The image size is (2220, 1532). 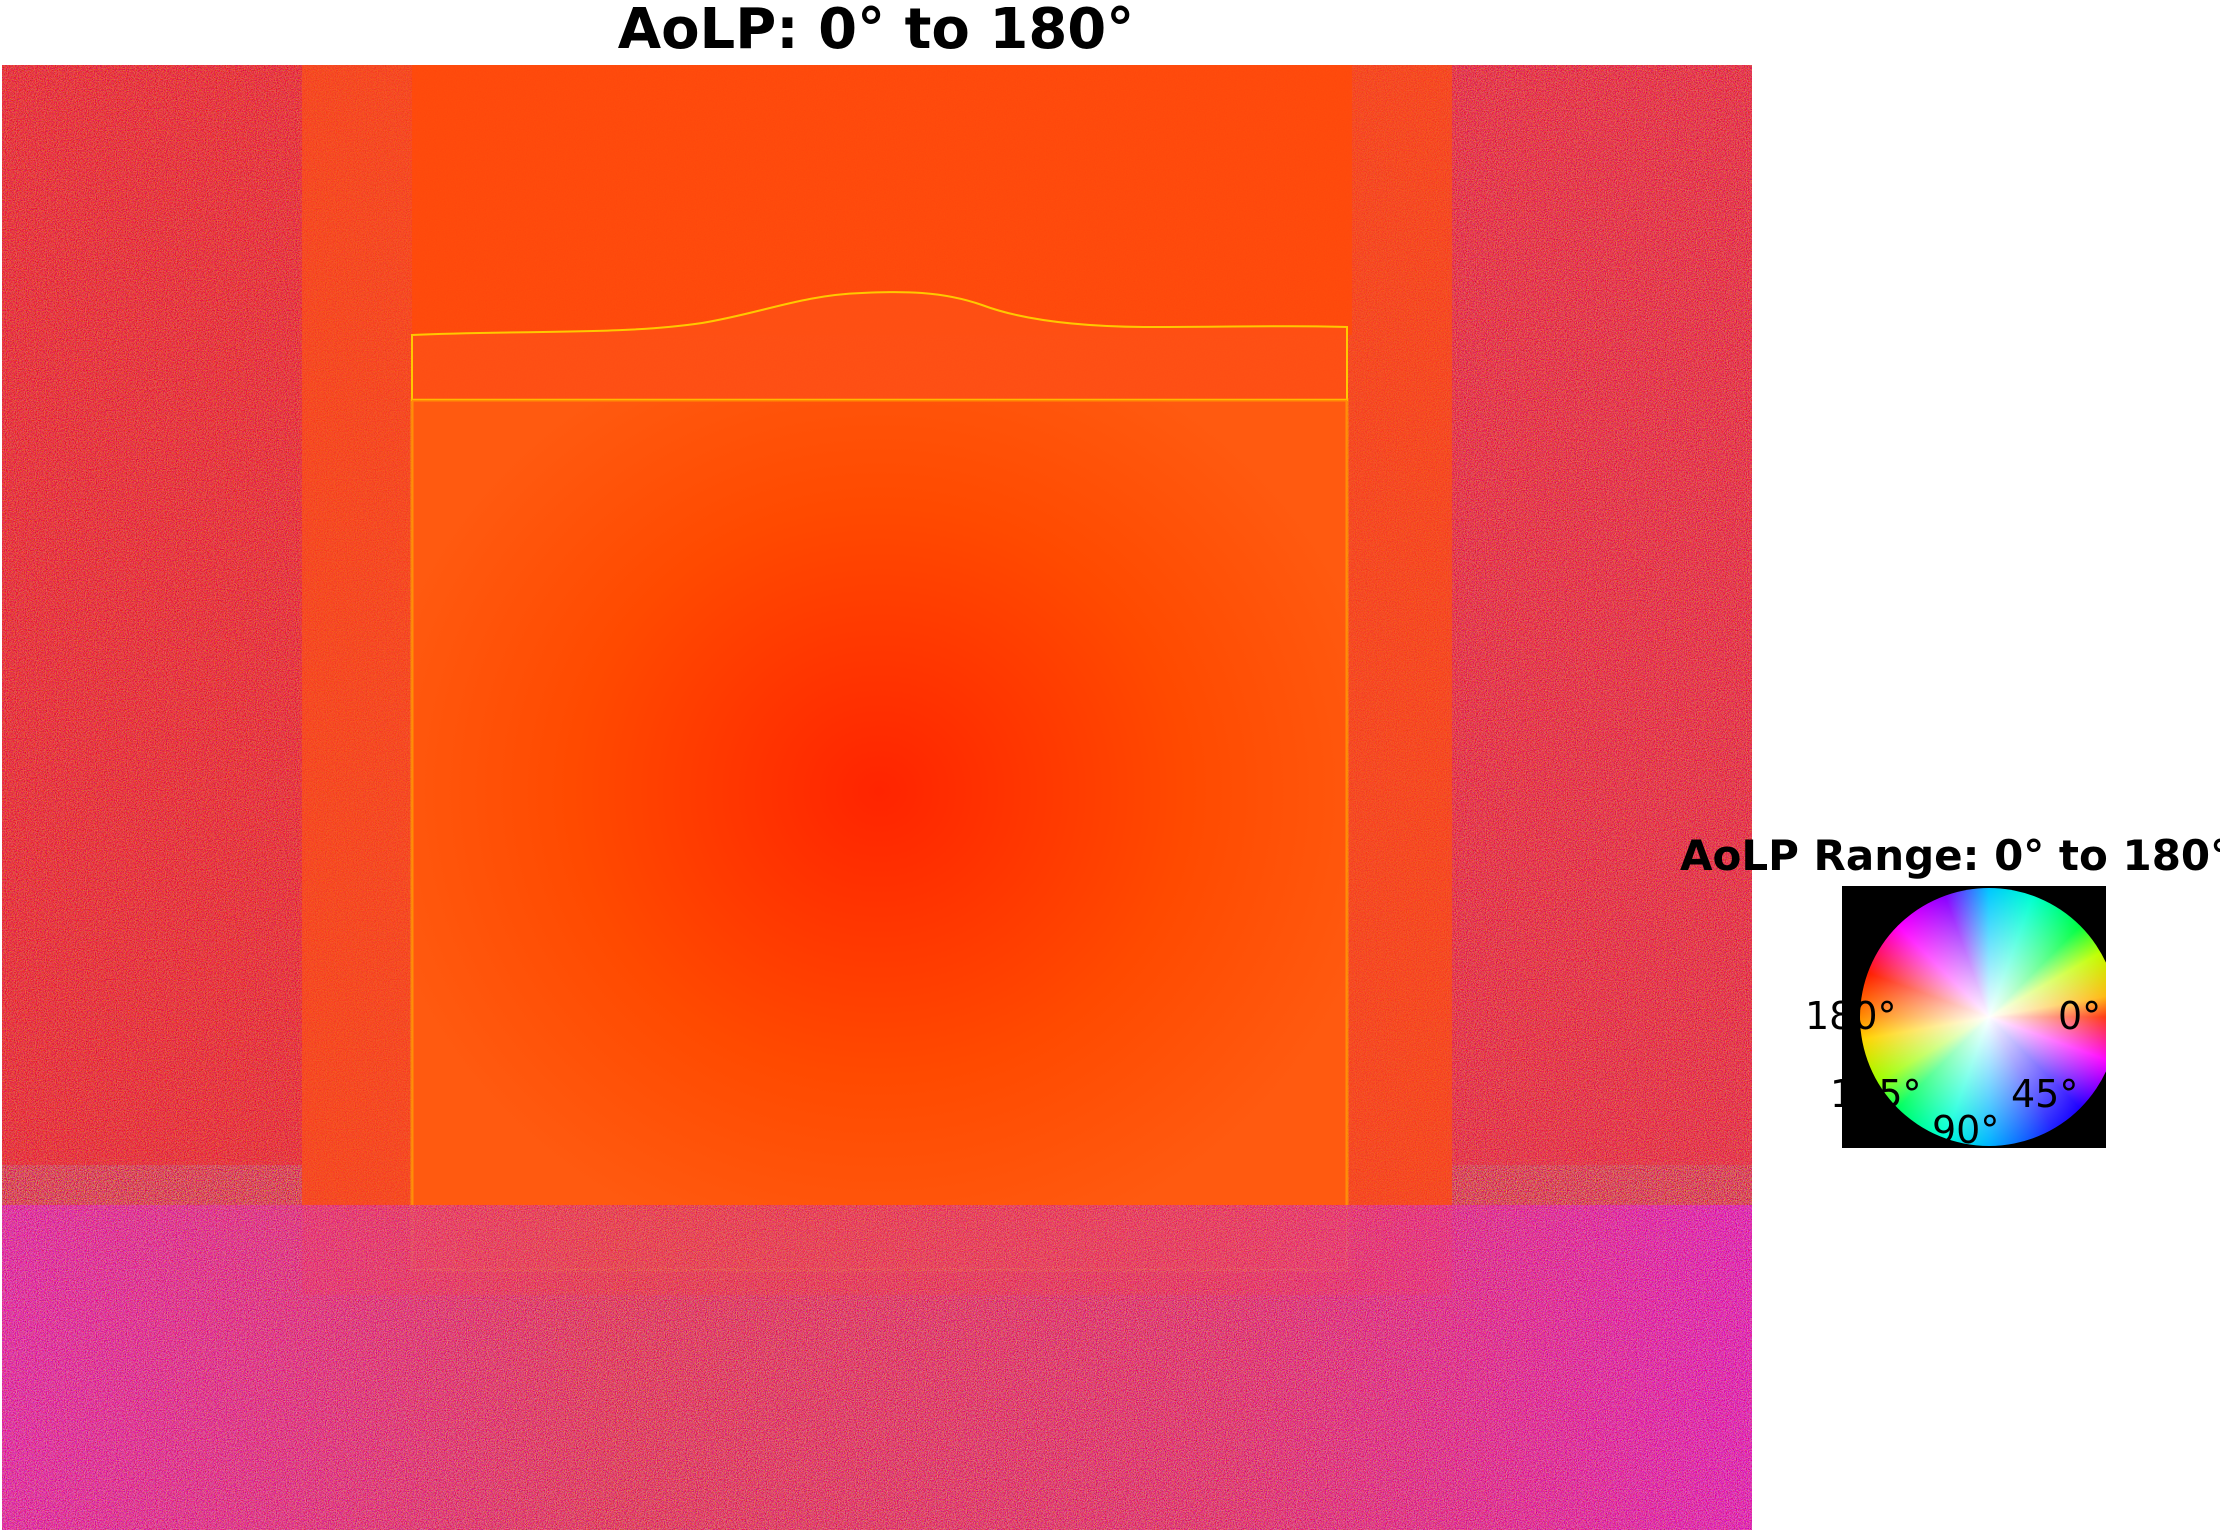 I want to click on aolp-color-wheel-legend, so click(x=1974, y=1017).